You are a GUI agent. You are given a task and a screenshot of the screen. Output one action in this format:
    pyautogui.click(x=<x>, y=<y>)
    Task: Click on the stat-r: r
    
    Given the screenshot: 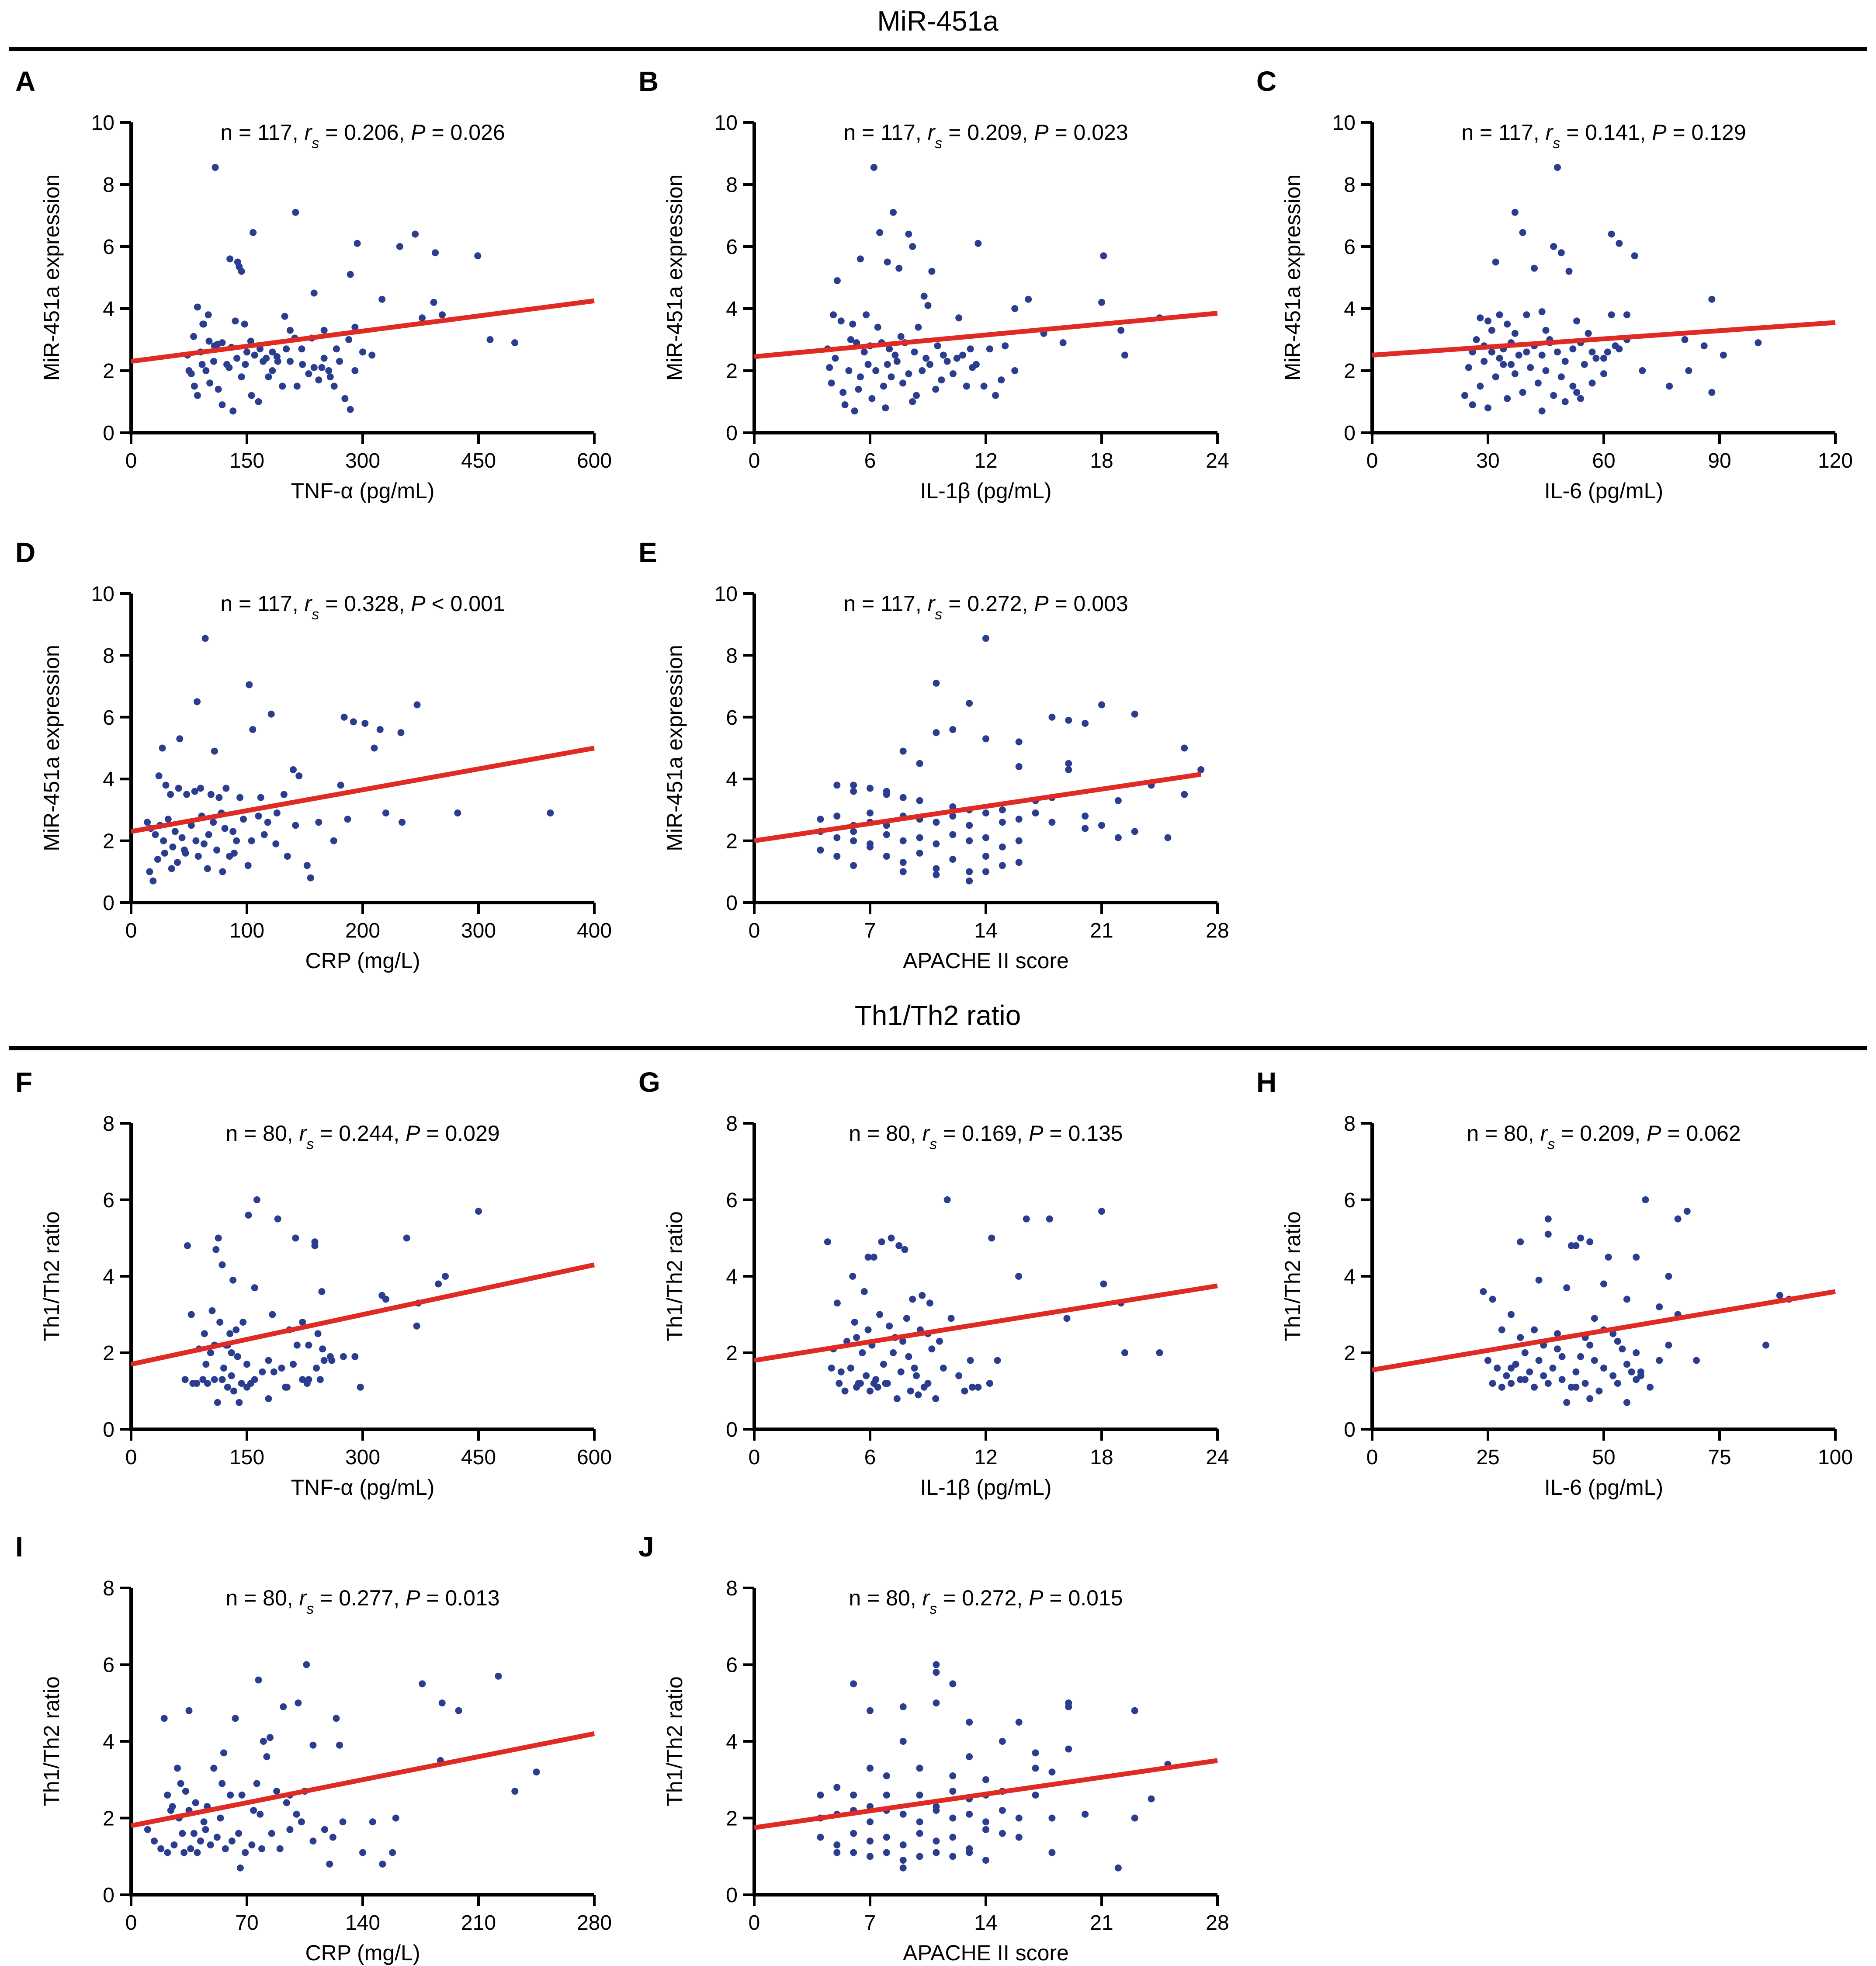 What is the action you would take?
    pyautogui.click(x=1544, y=1133)
    